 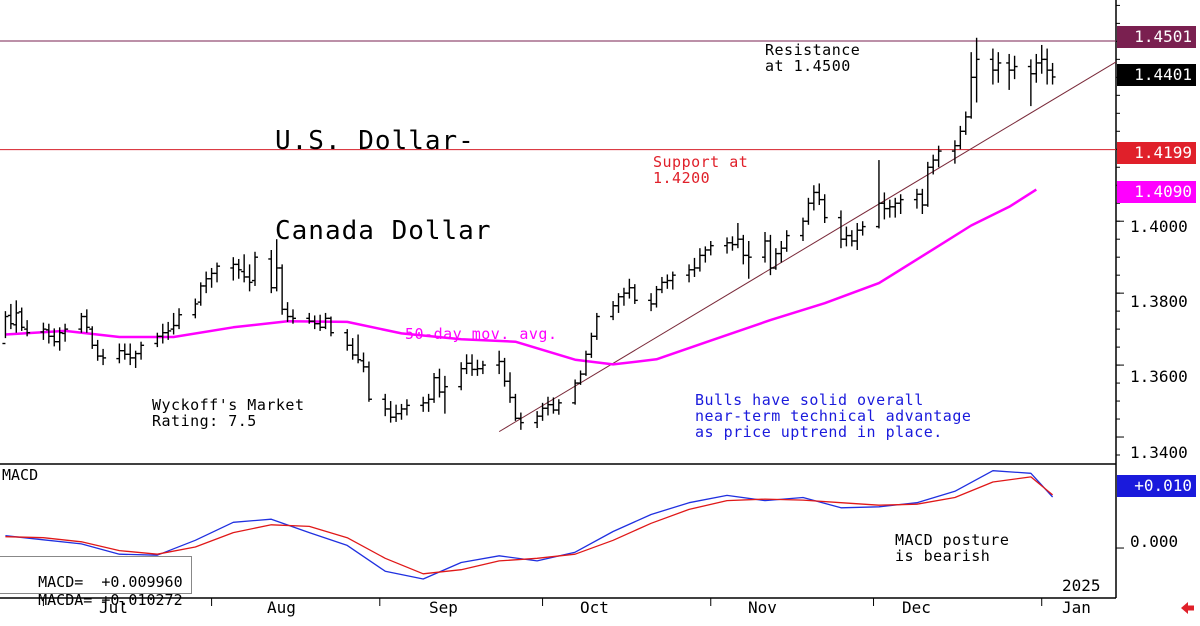 I want to click on price-tag-moving-average: 1.4090, so click(x=1156, y=192).